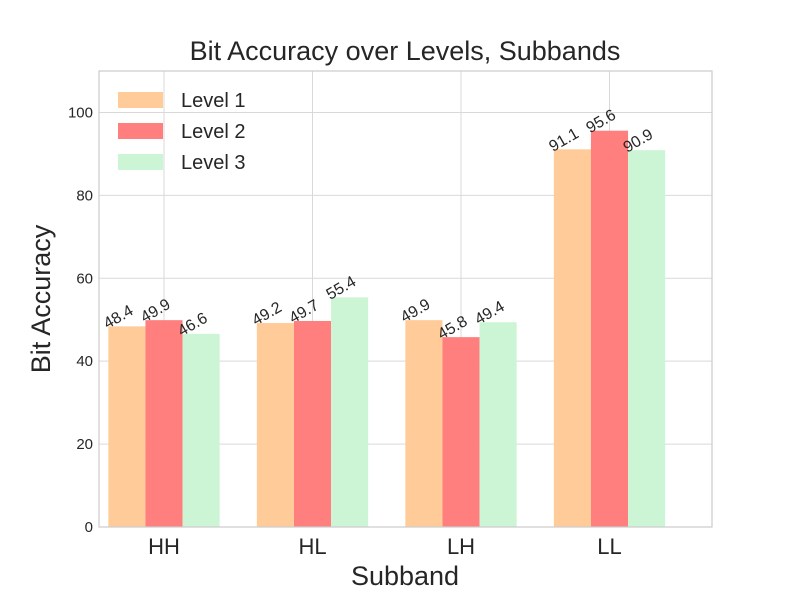 The width and height of the screenshot is (789, 596). Describe the element at coordinates (405, 51) in the screenshot. I see `chart-title: Bit Accuracy over Levels, Subbands` at that location.